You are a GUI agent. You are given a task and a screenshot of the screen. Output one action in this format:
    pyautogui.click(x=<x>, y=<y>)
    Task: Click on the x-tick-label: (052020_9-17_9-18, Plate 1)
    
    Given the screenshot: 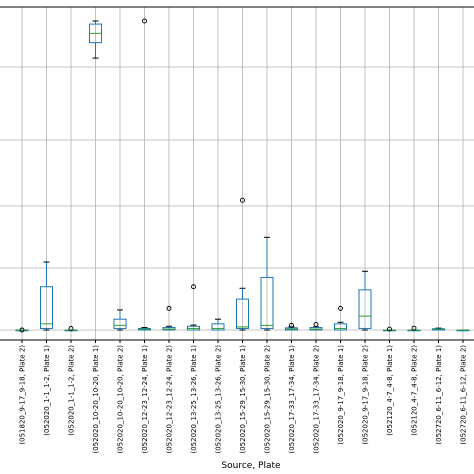 What is the action you would take?
    pyautogui.click(x=341, y=395)
    